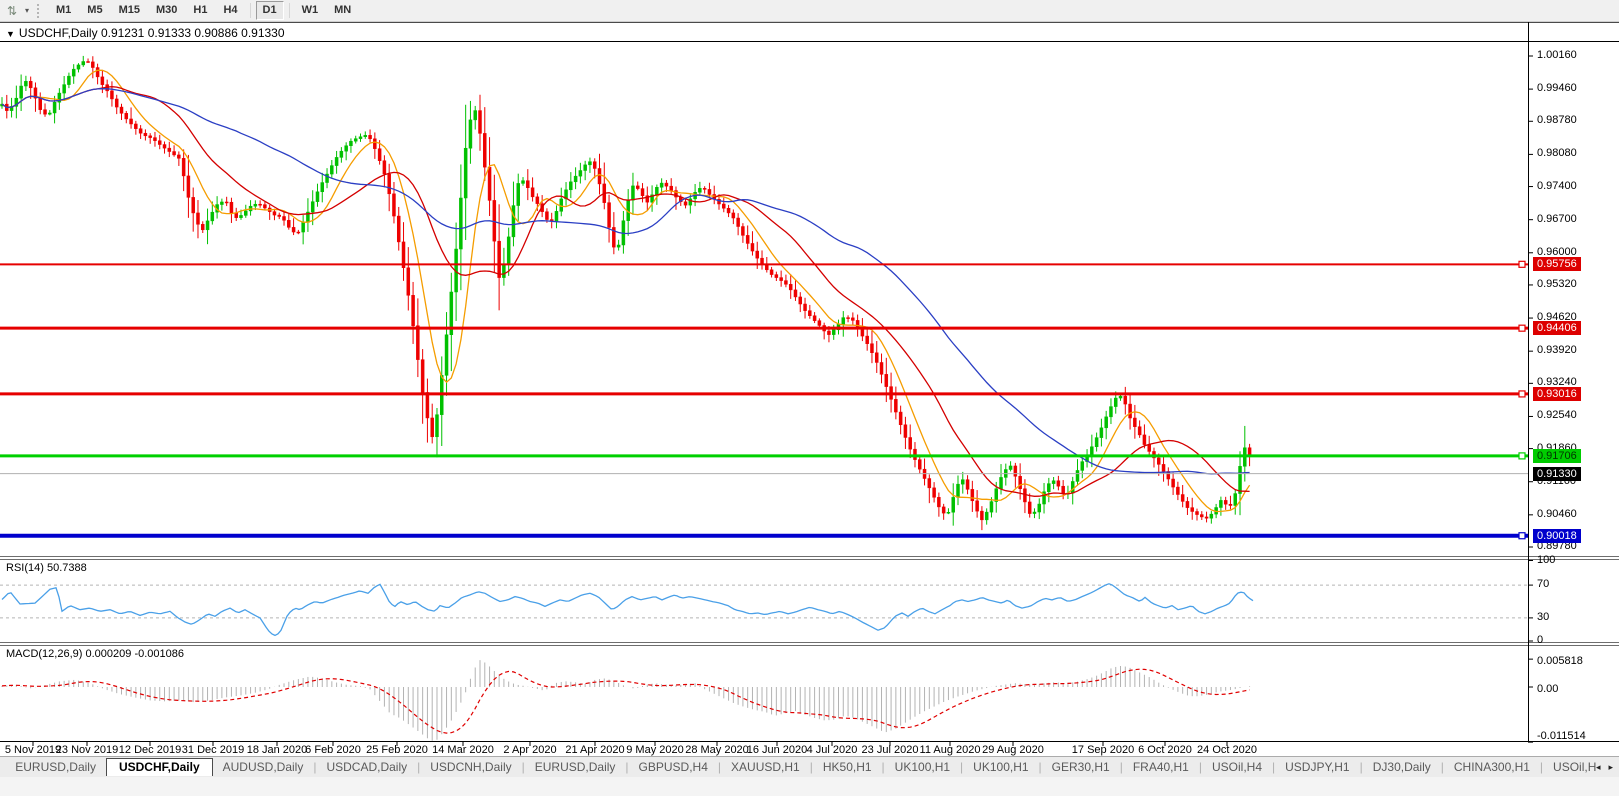 The height and width of the screenshot is (796, 1619). I want to click on price-axis-tick: 0.98080, so click(1557, 153).